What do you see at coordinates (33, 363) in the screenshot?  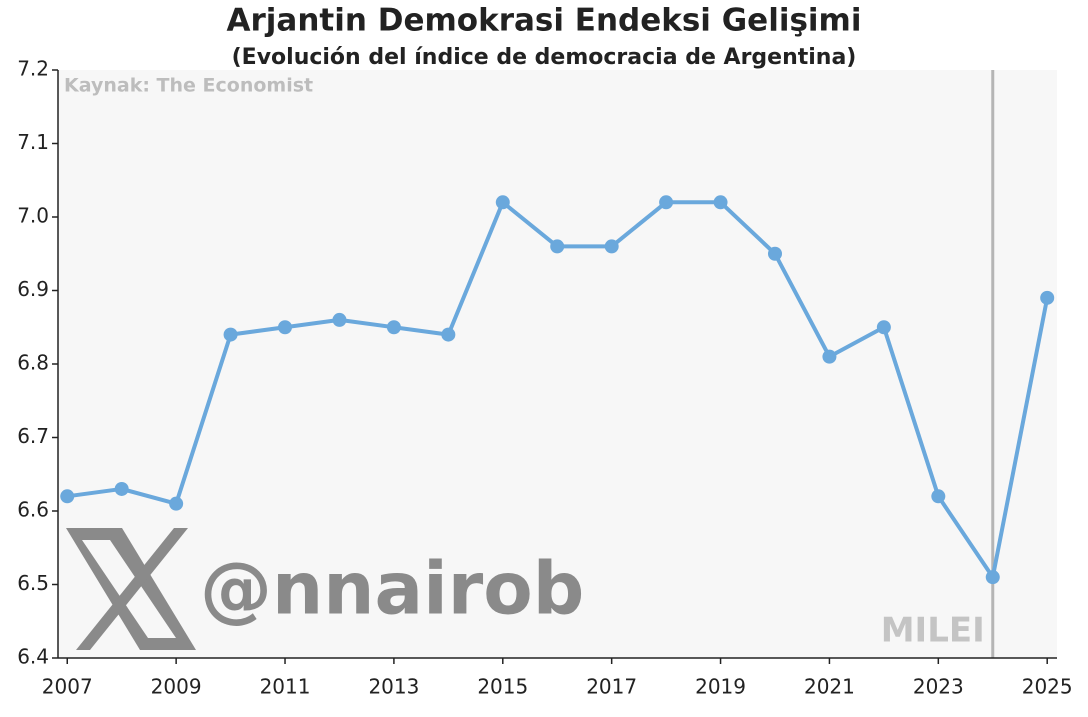 I see `y-tick-label: 6.8` at bounding box center [33, 363].